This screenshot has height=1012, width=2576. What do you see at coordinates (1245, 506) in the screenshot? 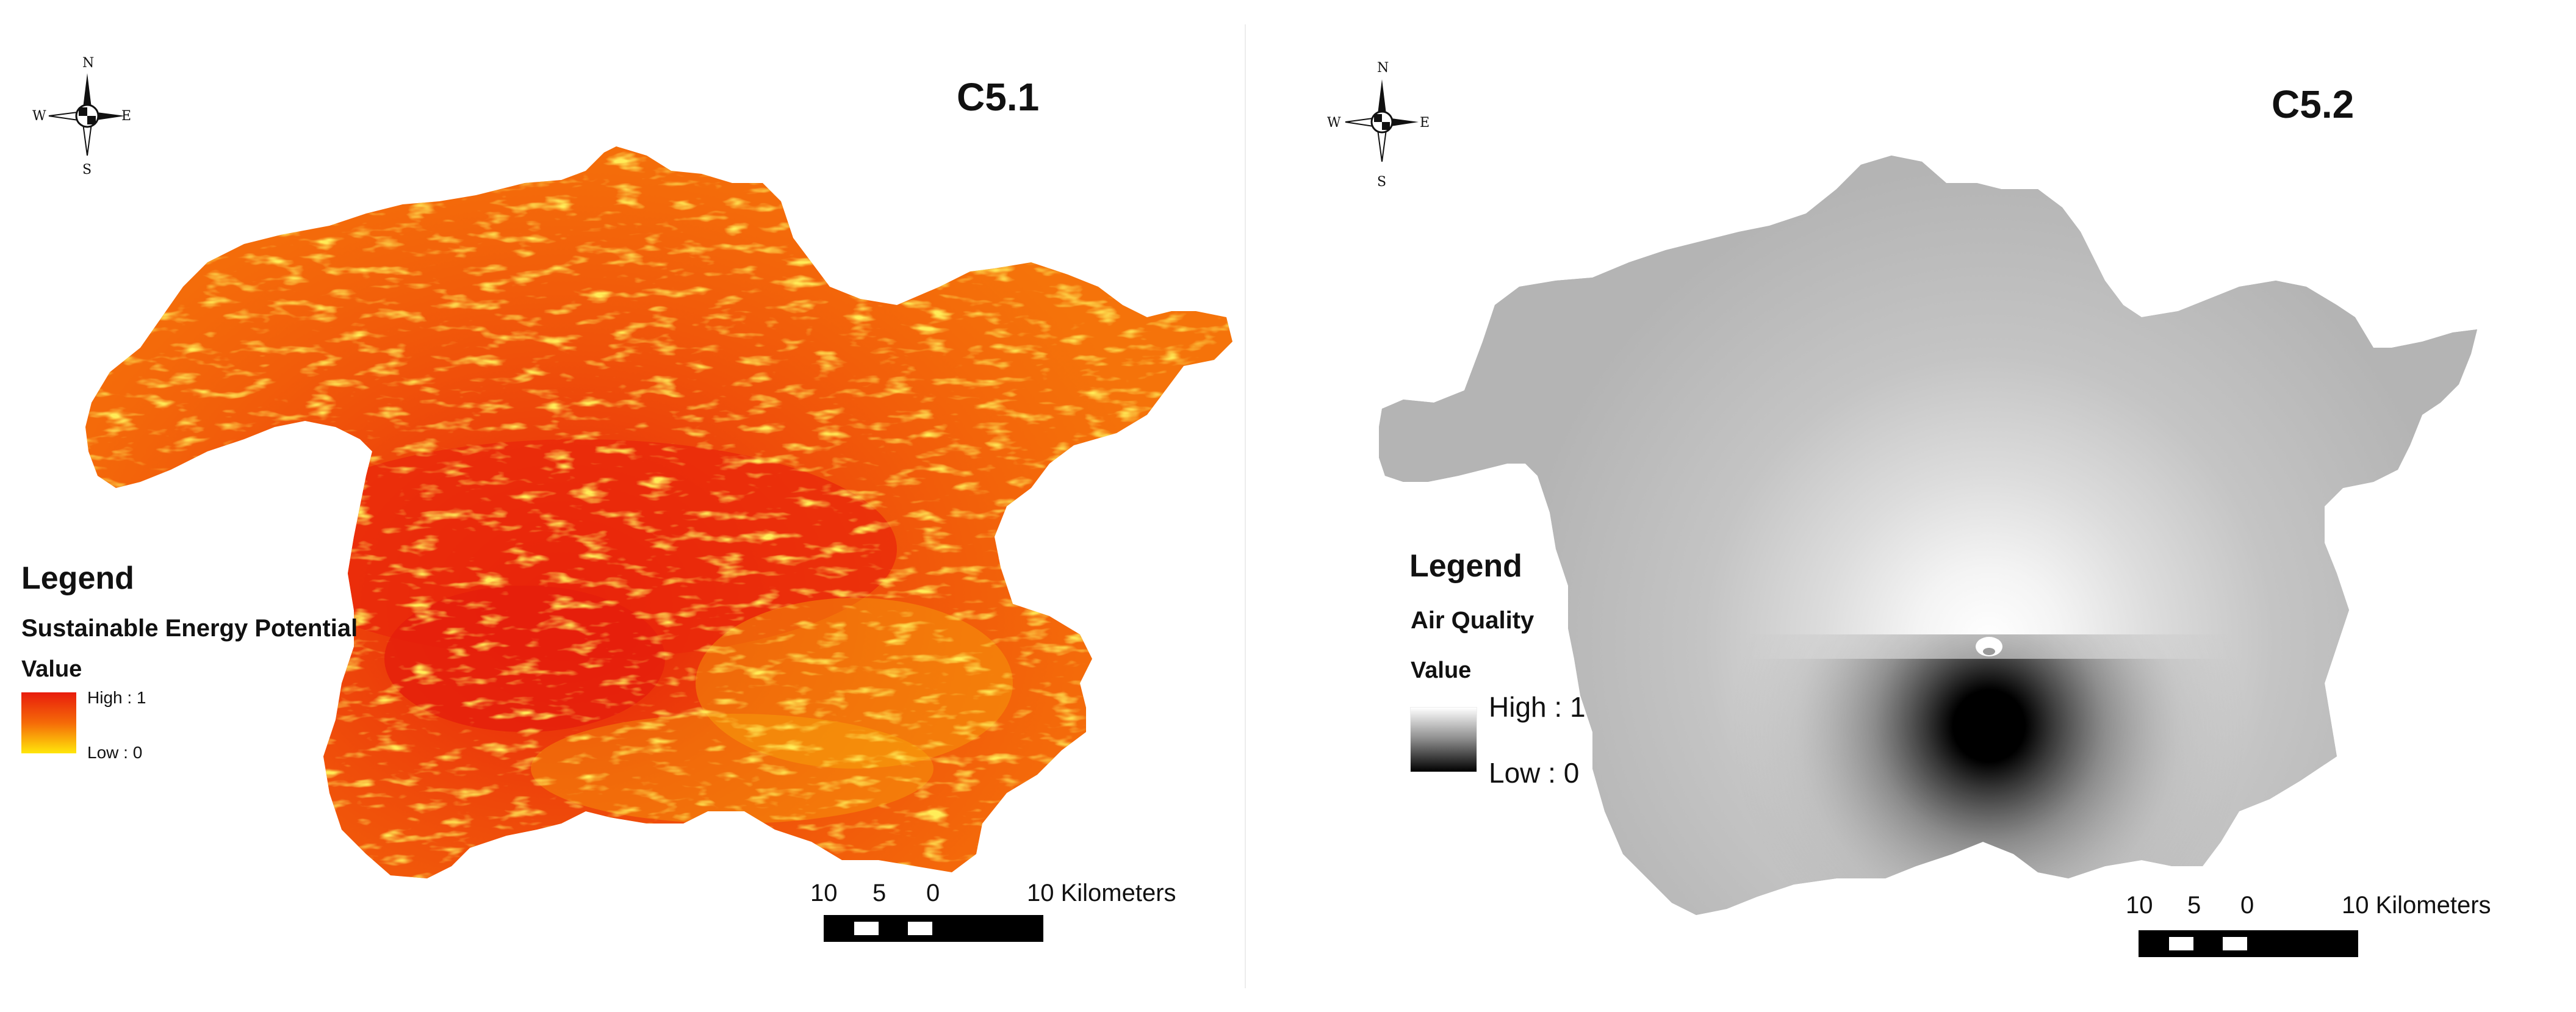
I see `panel-divider` at bounding box center [1245, 506].